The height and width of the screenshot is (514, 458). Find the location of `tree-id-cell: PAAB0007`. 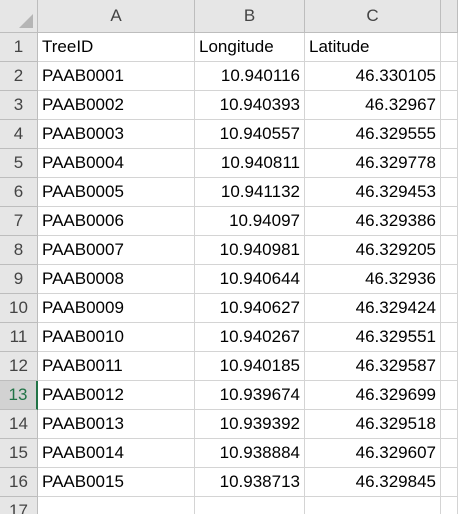

tree-id-cell: PAAB0007 is located at coordinates (116, 250).